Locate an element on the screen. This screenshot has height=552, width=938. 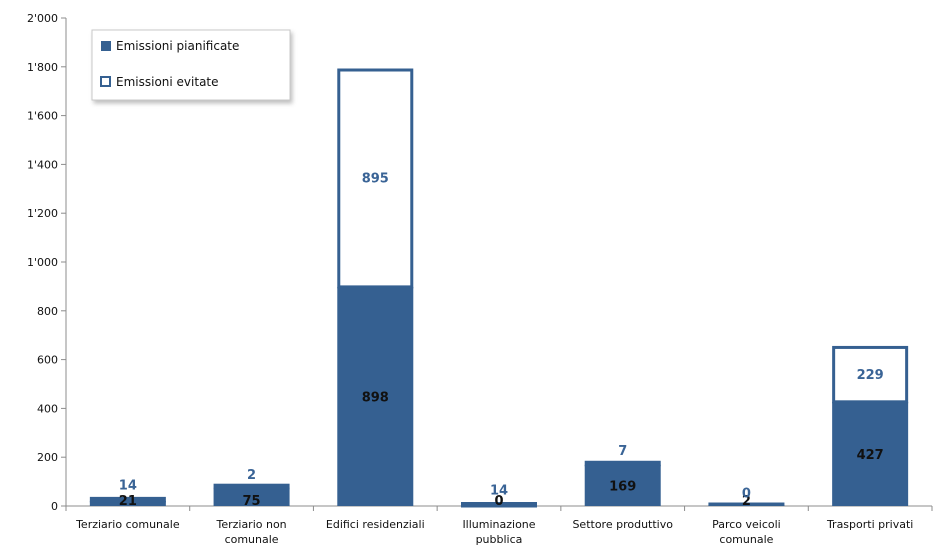
y-tick-label: 1'200 is located at coordinates (42, 213).